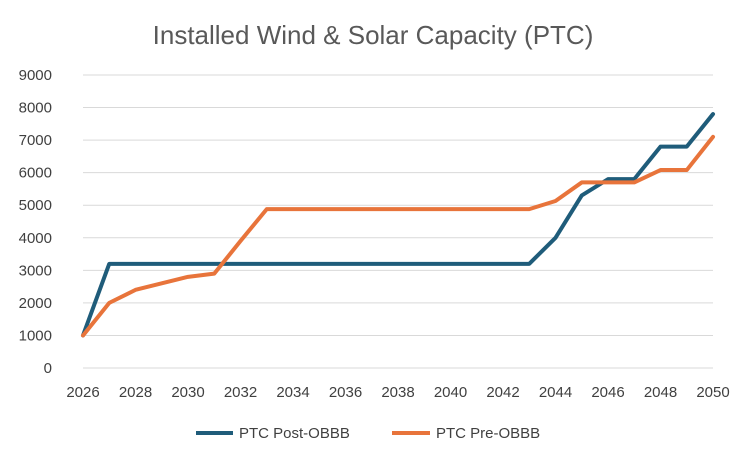 This screenshot has width=746, height=461. I want to click on legend: PTC Post-OBBB PTC Pre-OBBB, so click(368, 433).